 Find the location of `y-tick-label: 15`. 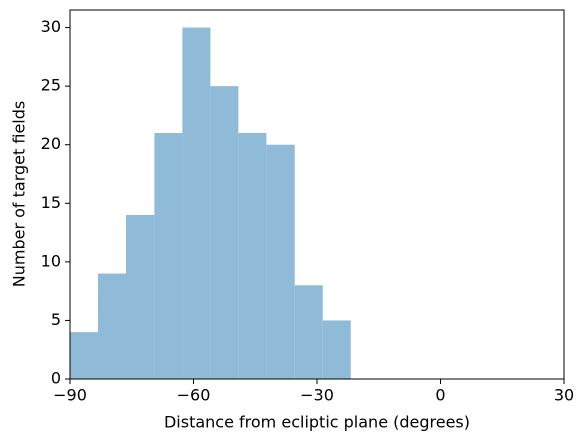

y-tick-label: 15 is located at coordinates (51, 202).